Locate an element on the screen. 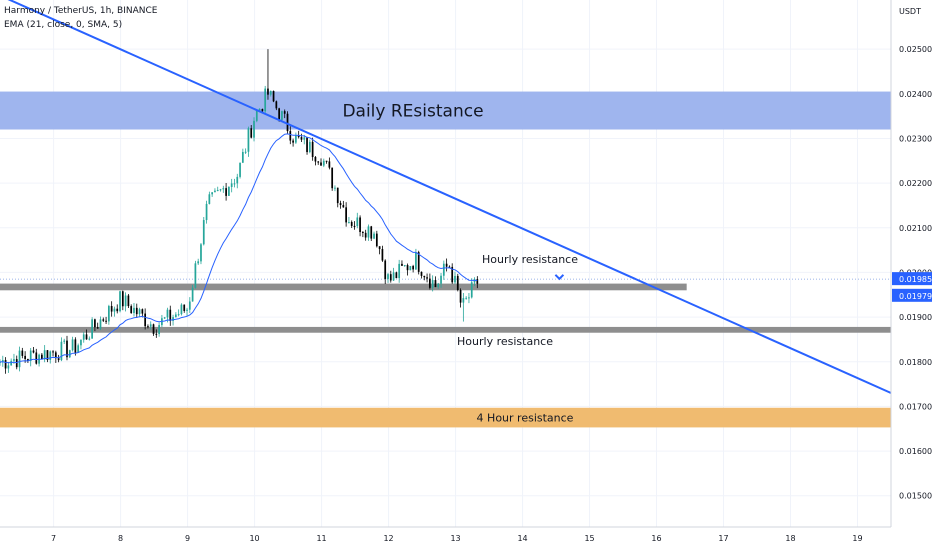  symbol-title: Harmony / TetherUS, 1h, BINANCE is located at coordinates (81, 11).